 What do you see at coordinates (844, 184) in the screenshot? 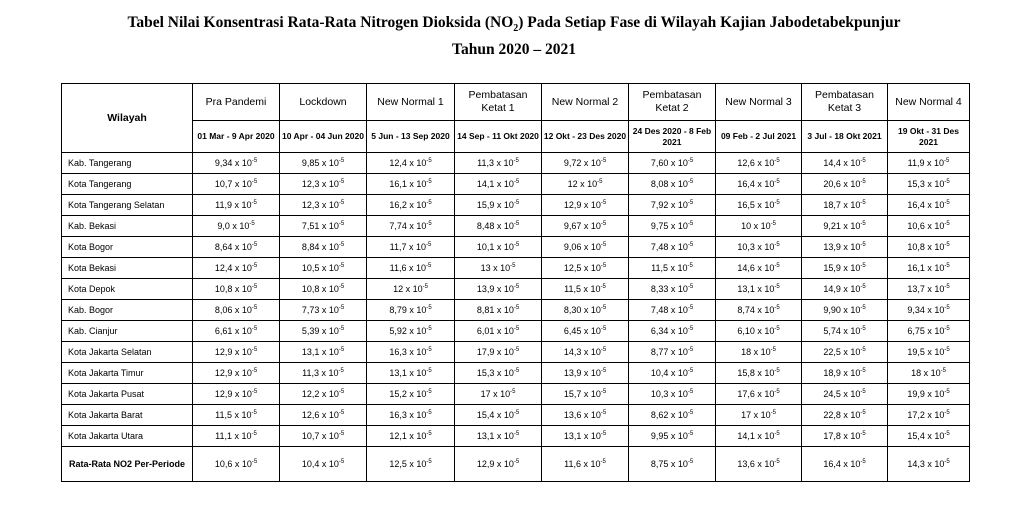
I see `value-cell: 20,6 x 10⁻⁵` at bounding box center [844, 184].